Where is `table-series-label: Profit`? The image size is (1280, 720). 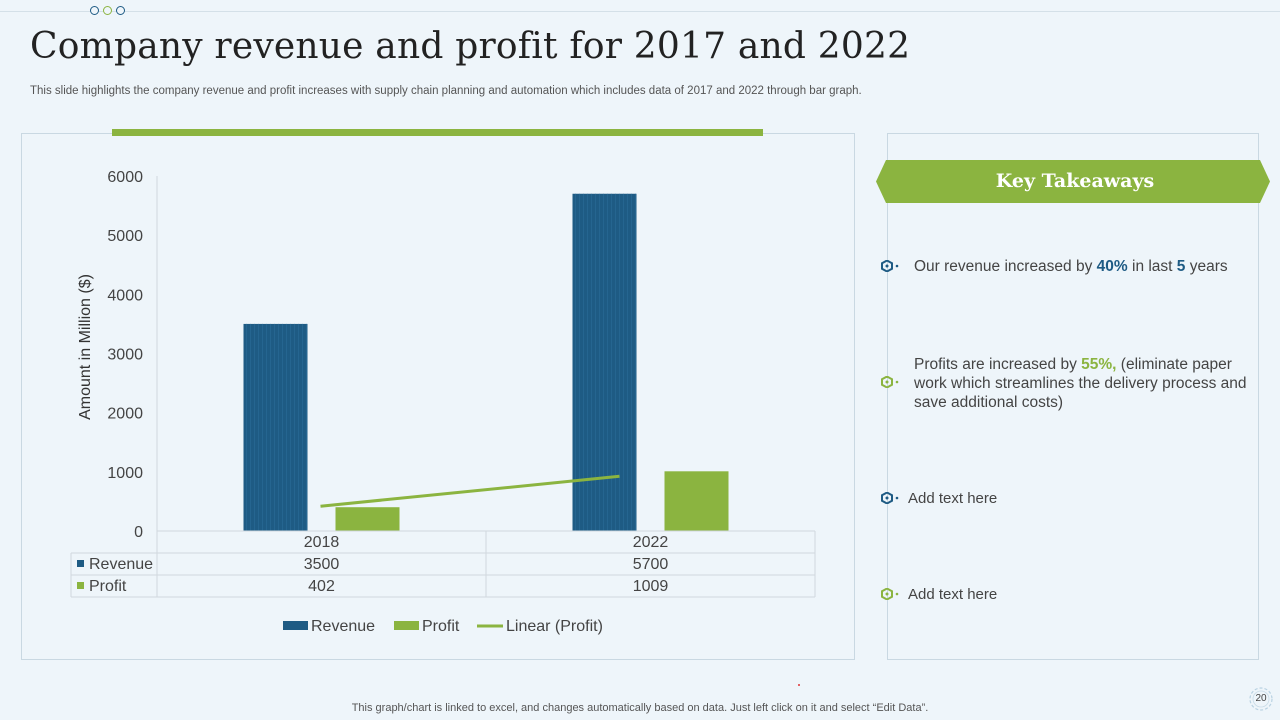 table-series-label: Profit is located at coordinates (108, 586).